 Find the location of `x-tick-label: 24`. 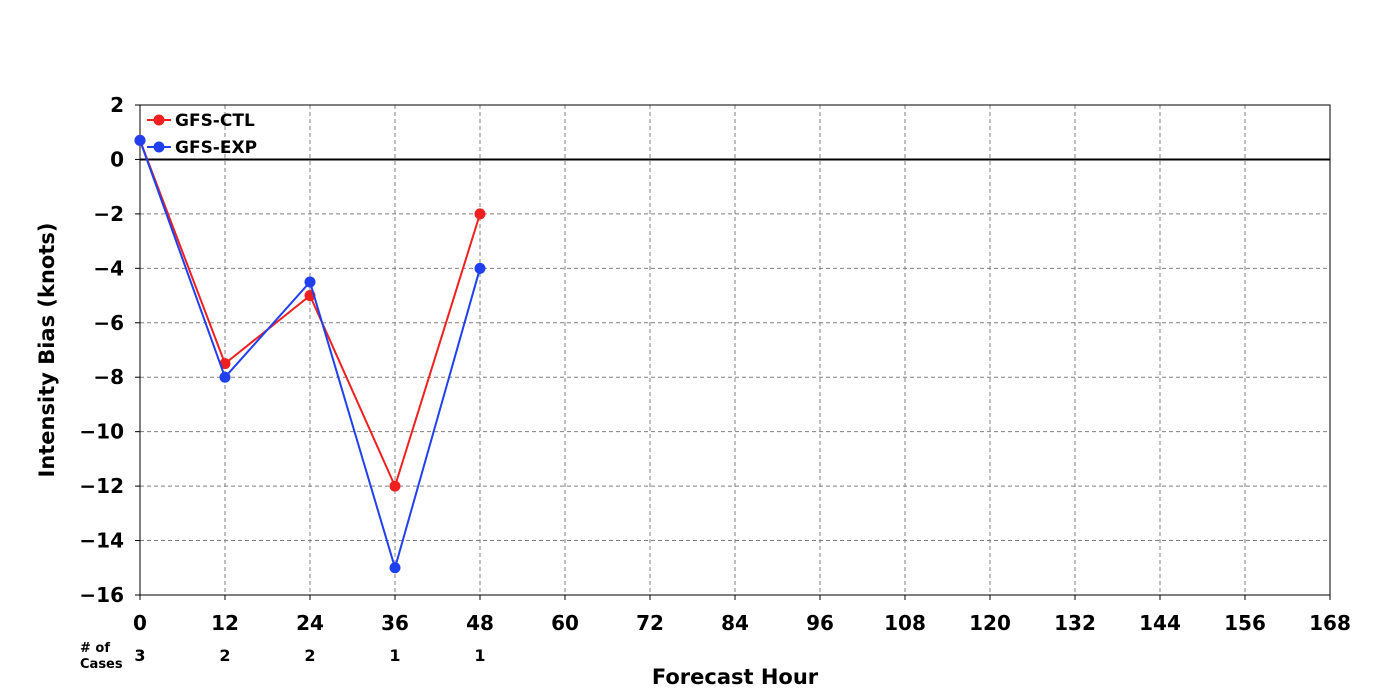

x-tick-label: 24 is located at coordinates (310, 623).